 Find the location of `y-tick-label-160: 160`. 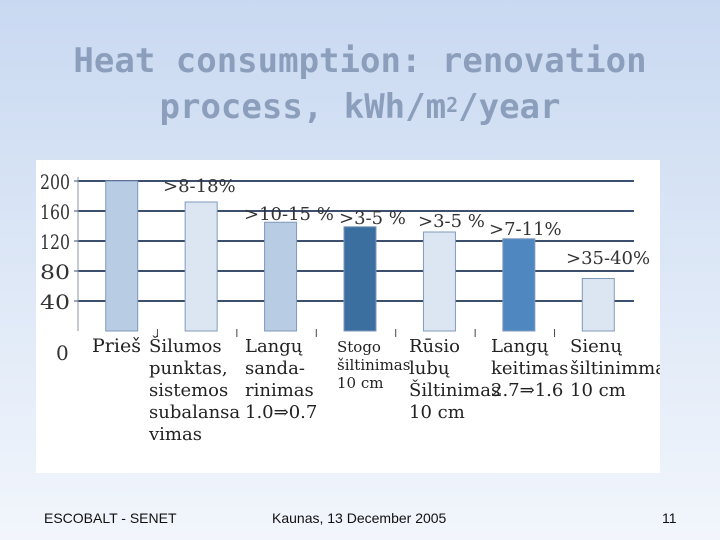

y-tick-label-160: 160 is located at coordinates (55, 212).